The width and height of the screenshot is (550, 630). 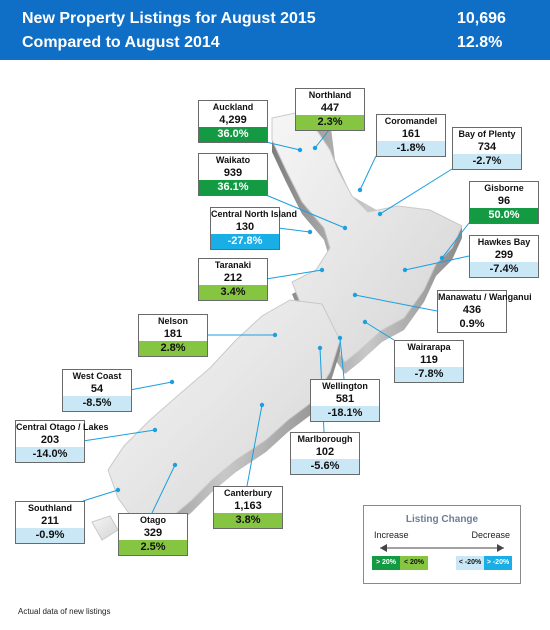 I want to click on region-box-northland: Northland 447 2.3%, so click(x=330, y=109).